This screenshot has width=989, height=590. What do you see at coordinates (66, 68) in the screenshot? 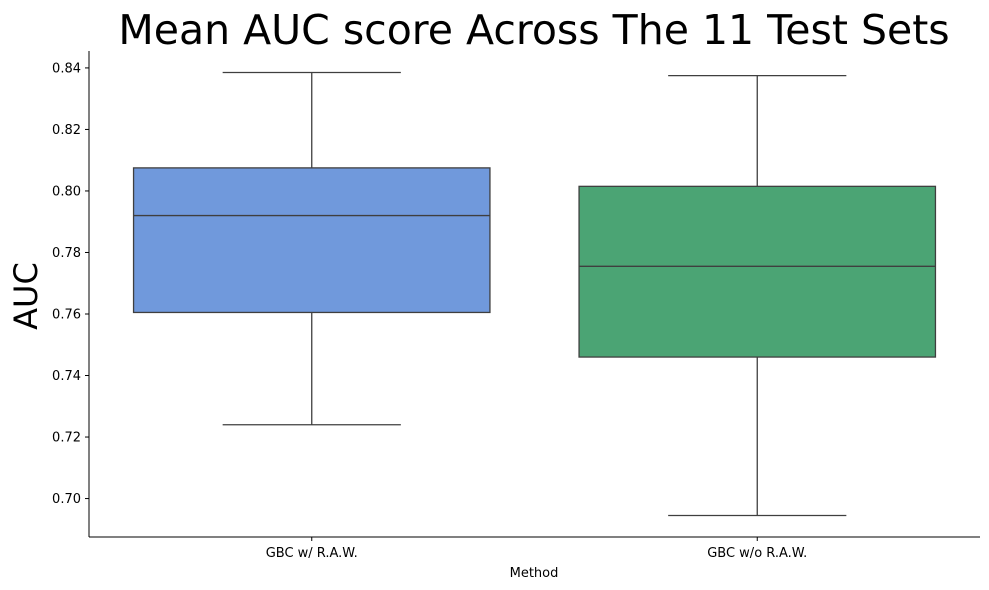
I see `y-tick-label: 0.84` at bounding box center [66, 68].